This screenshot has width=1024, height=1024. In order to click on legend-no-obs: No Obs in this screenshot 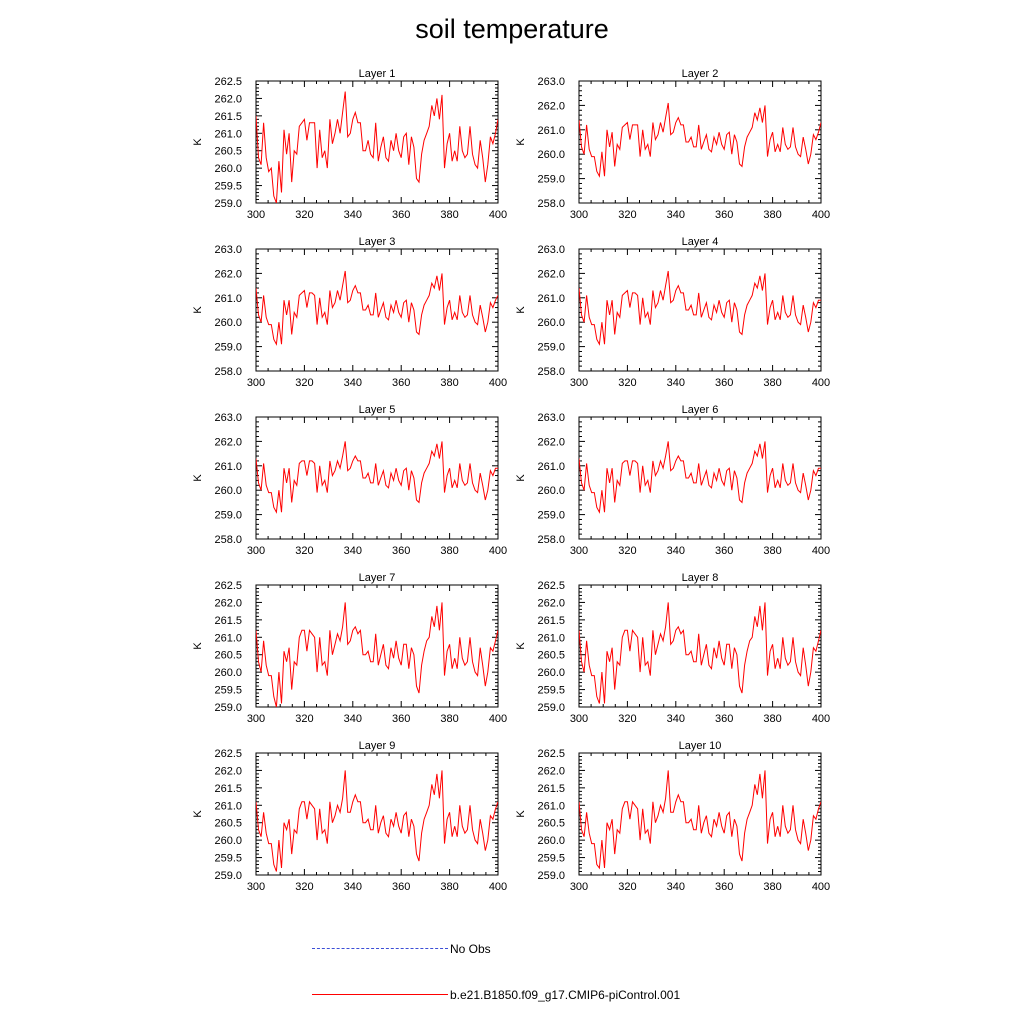, I will do `click(401, 948)`.